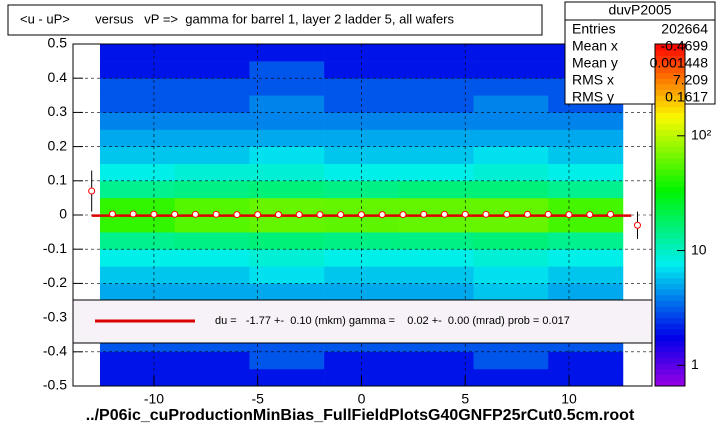  Describe the element at coordinates (684, 29) in the screenshot. I see `stats-value: 202664` at that location.